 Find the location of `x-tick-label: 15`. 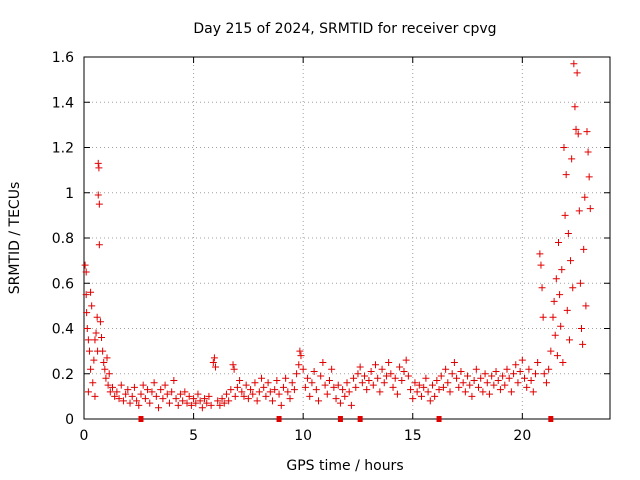

x-tick-label: 15 is located at coordinates (413, 436).